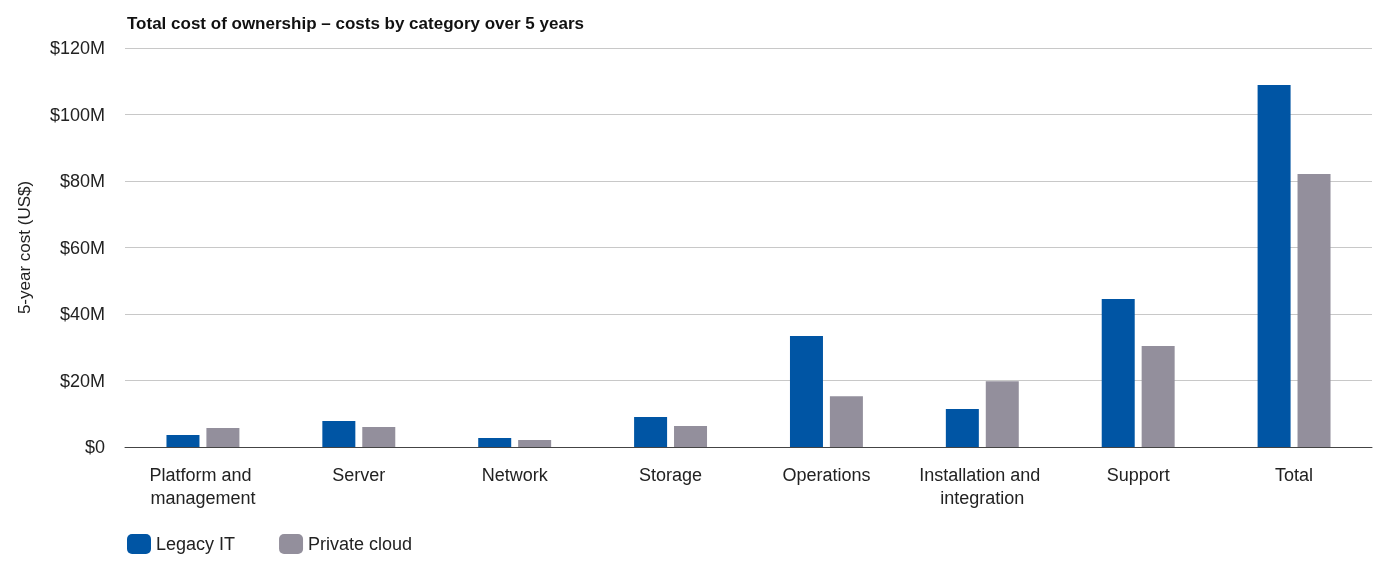 Image resolution: width=1373 pixels, height=561 pixels. Describe the element at coordinates (82, 181) in the screenshot. I see `y-tick-label: $80M` at that location.